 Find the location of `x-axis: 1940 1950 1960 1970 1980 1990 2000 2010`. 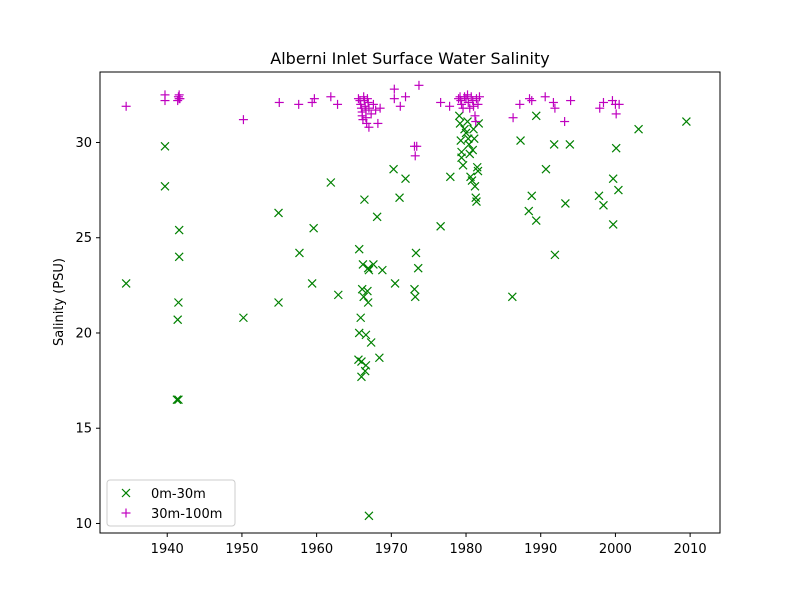

x-axis: 1940 1950 1960 1970 1980 1990 2000 2010 is located at coordinates (429, 545).